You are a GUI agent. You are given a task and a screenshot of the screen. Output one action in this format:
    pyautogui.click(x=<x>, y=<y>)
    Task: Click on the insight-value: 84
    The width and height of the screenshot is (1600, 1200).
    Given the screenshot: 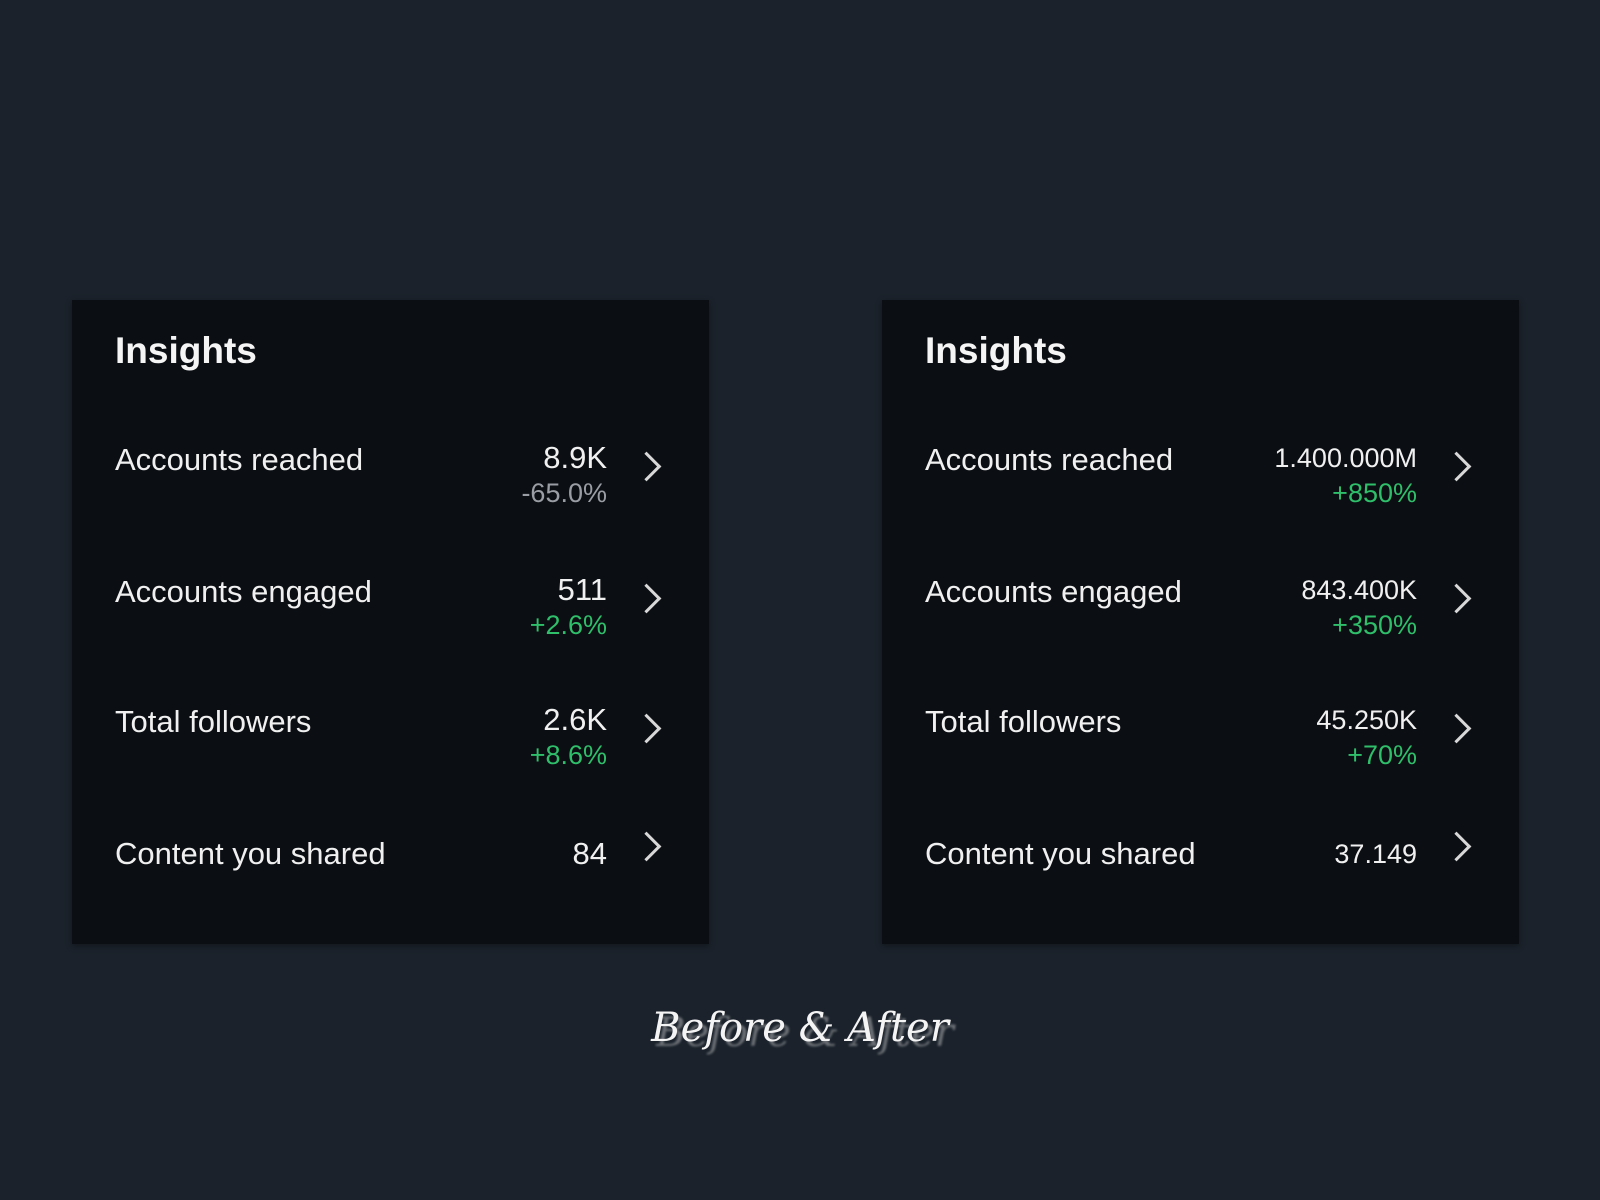 What is the action you would take?
    pyautogui.click(x=589, y=853)
    